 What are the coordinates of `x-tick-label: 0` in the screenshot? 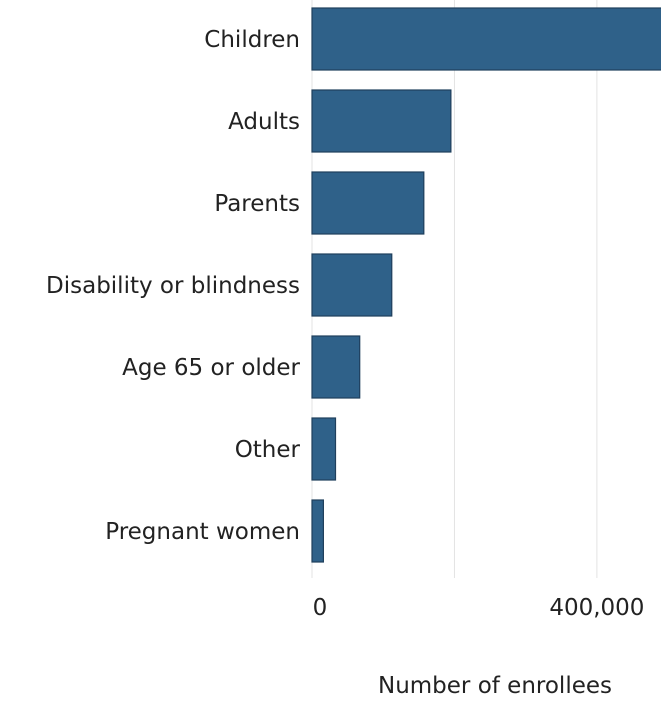 It's located at (320, 608).